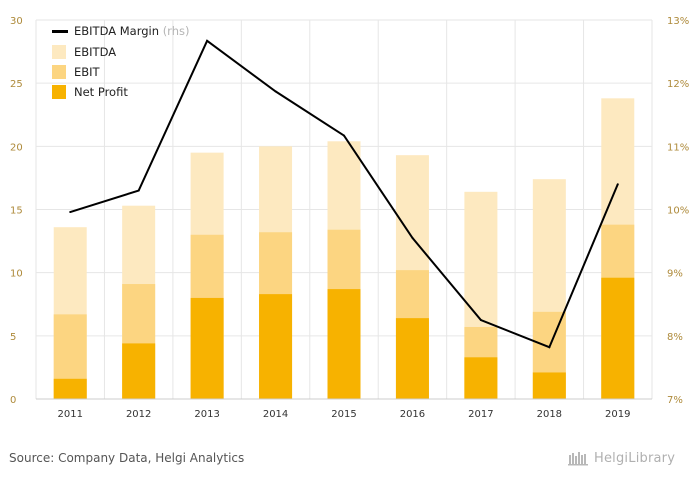 The height and width of the screenshot is (483, 700). What do you see at coordinates (16, 21) in the screenshot?
I see `left-tick-label: 30` at bounding box center [16, 21].